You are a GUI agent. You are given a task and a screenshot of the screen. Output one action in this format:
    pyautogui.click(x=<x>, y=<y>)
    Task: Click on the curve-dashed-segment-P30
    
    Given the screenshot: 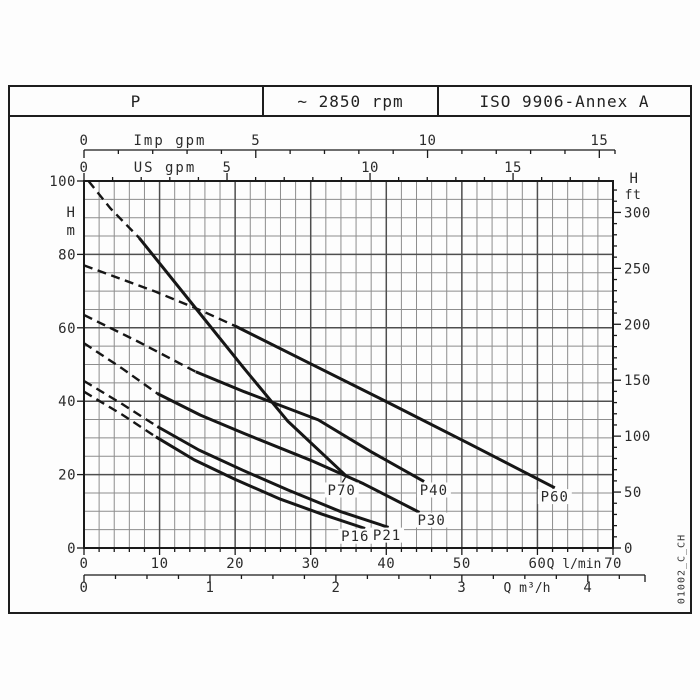 What is the action you would take?
    pyautogui.click(x=120, y=368)
    